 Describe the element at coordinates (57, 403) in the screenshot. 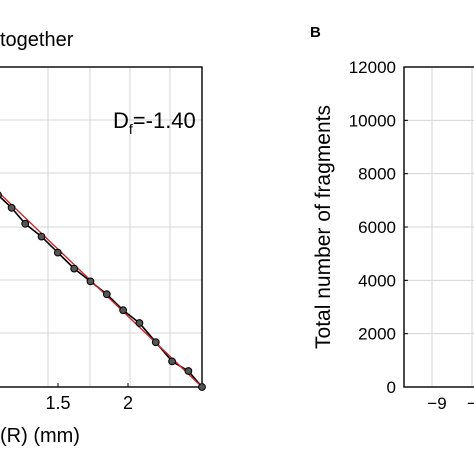

I see `x-tick-label: 1.5` at that location.